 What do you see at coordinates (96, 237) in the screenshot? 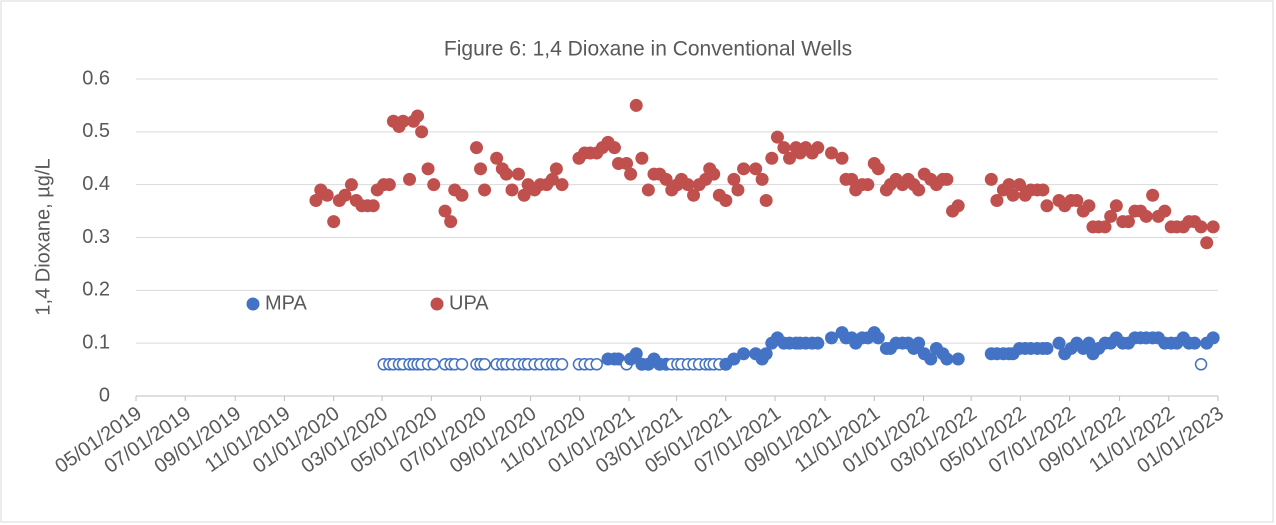
I see `y-tick-label: 0.3` at bounding box center [96, 237].